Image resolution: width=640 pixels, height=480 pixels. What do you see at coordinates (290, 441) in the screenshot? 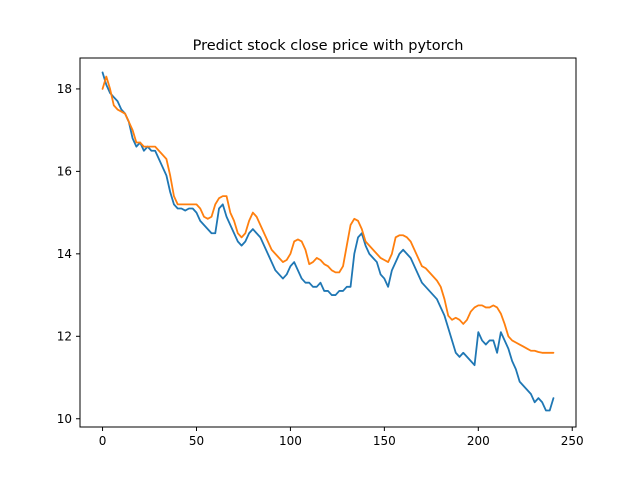
I see `x-tick-label: 100` at bounding box center [290, 441].